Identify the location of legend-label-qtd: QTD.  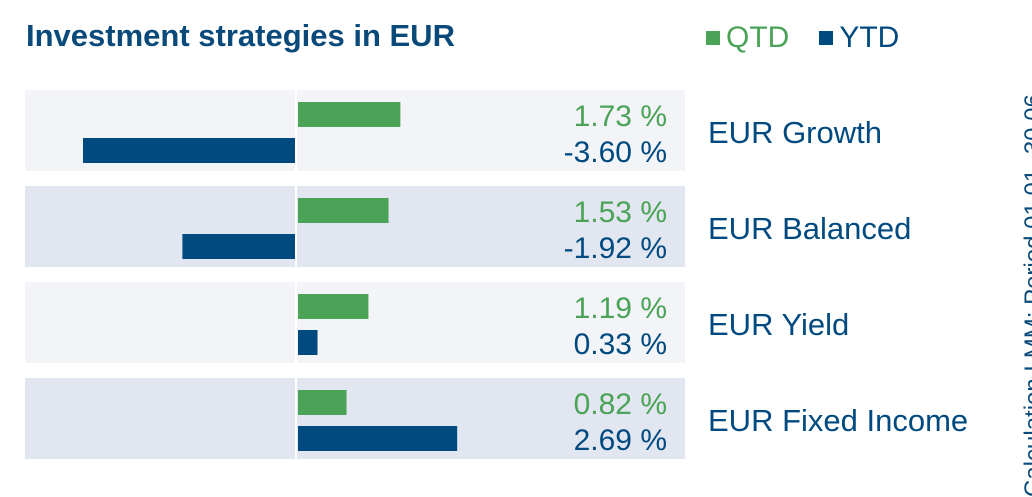
(758, 37).